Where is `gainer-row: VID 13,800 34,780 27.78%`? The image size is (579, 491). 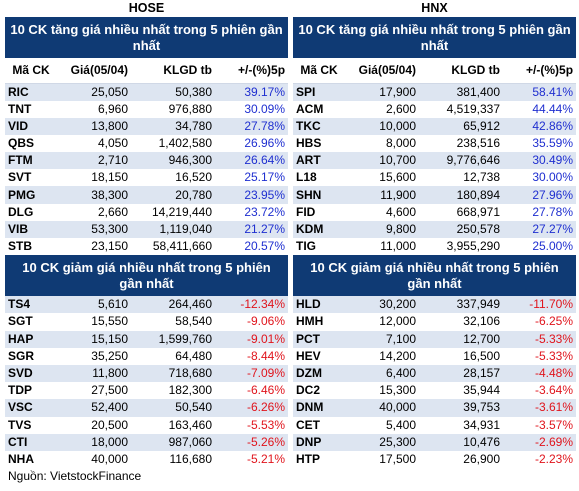 gainer-row: VID 13,800 34,780 27.78% is located at coordinates (147, 126).